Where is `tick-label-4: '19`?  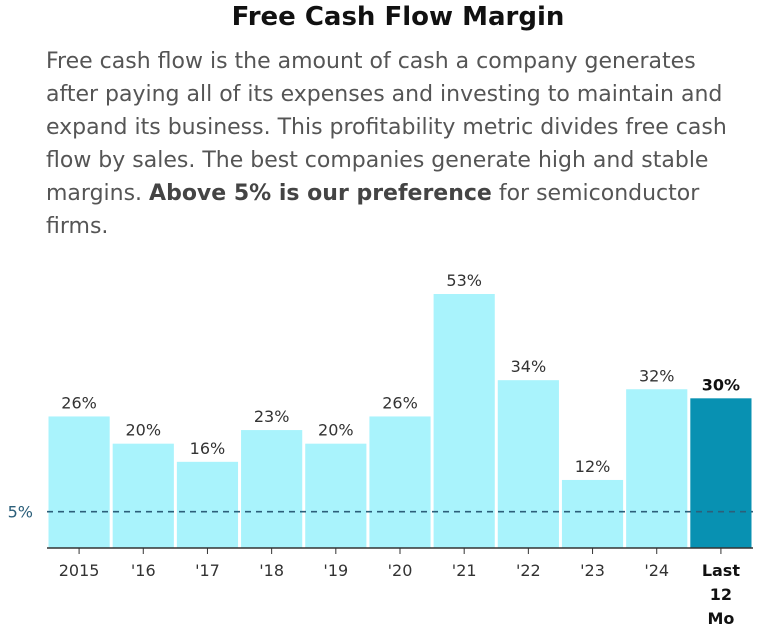 tick-label-4: '19 is located at coordinates (335, 570).